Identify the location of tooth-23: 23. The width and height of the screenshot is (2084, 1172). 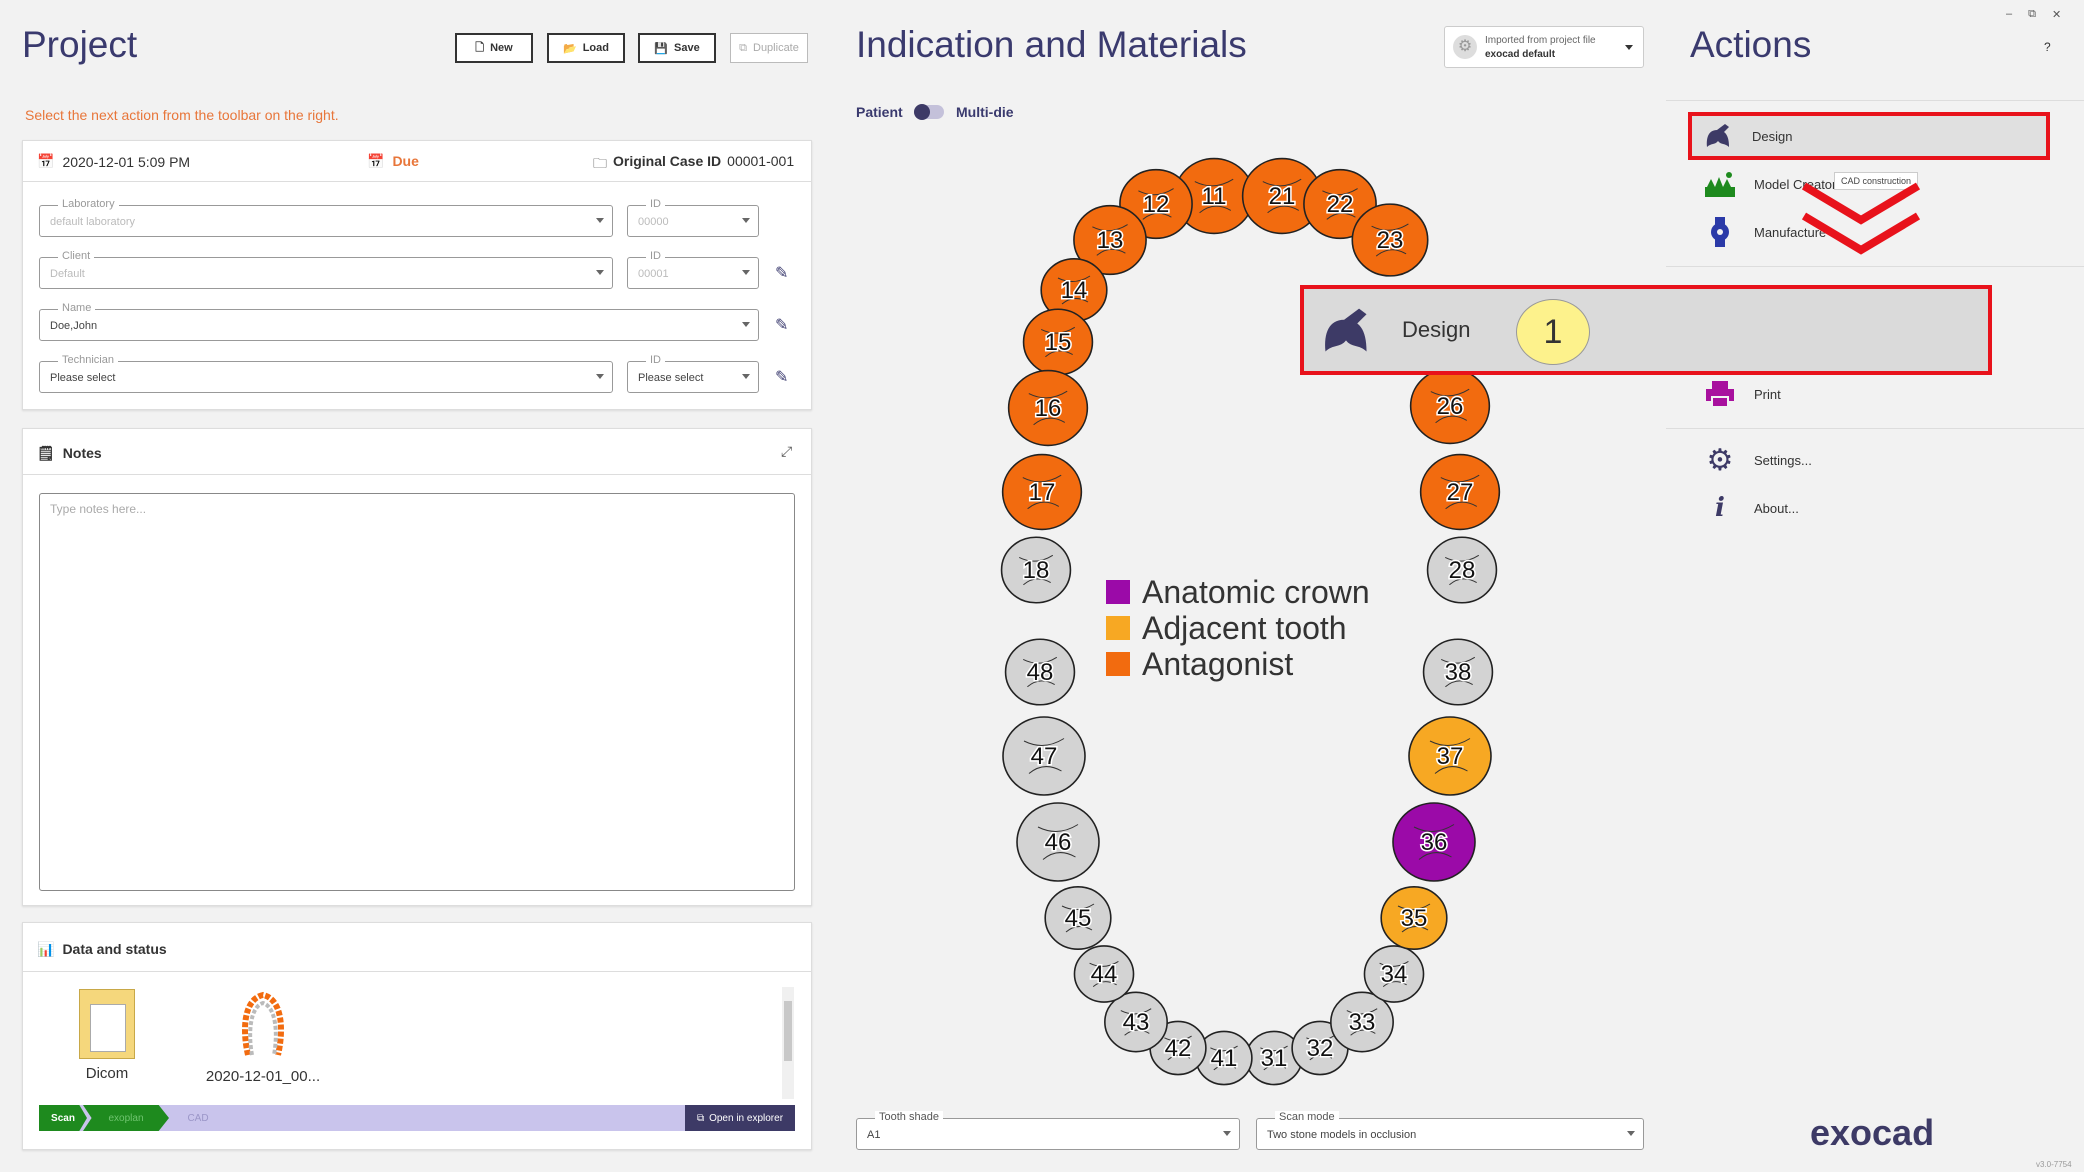
(1390, 240).